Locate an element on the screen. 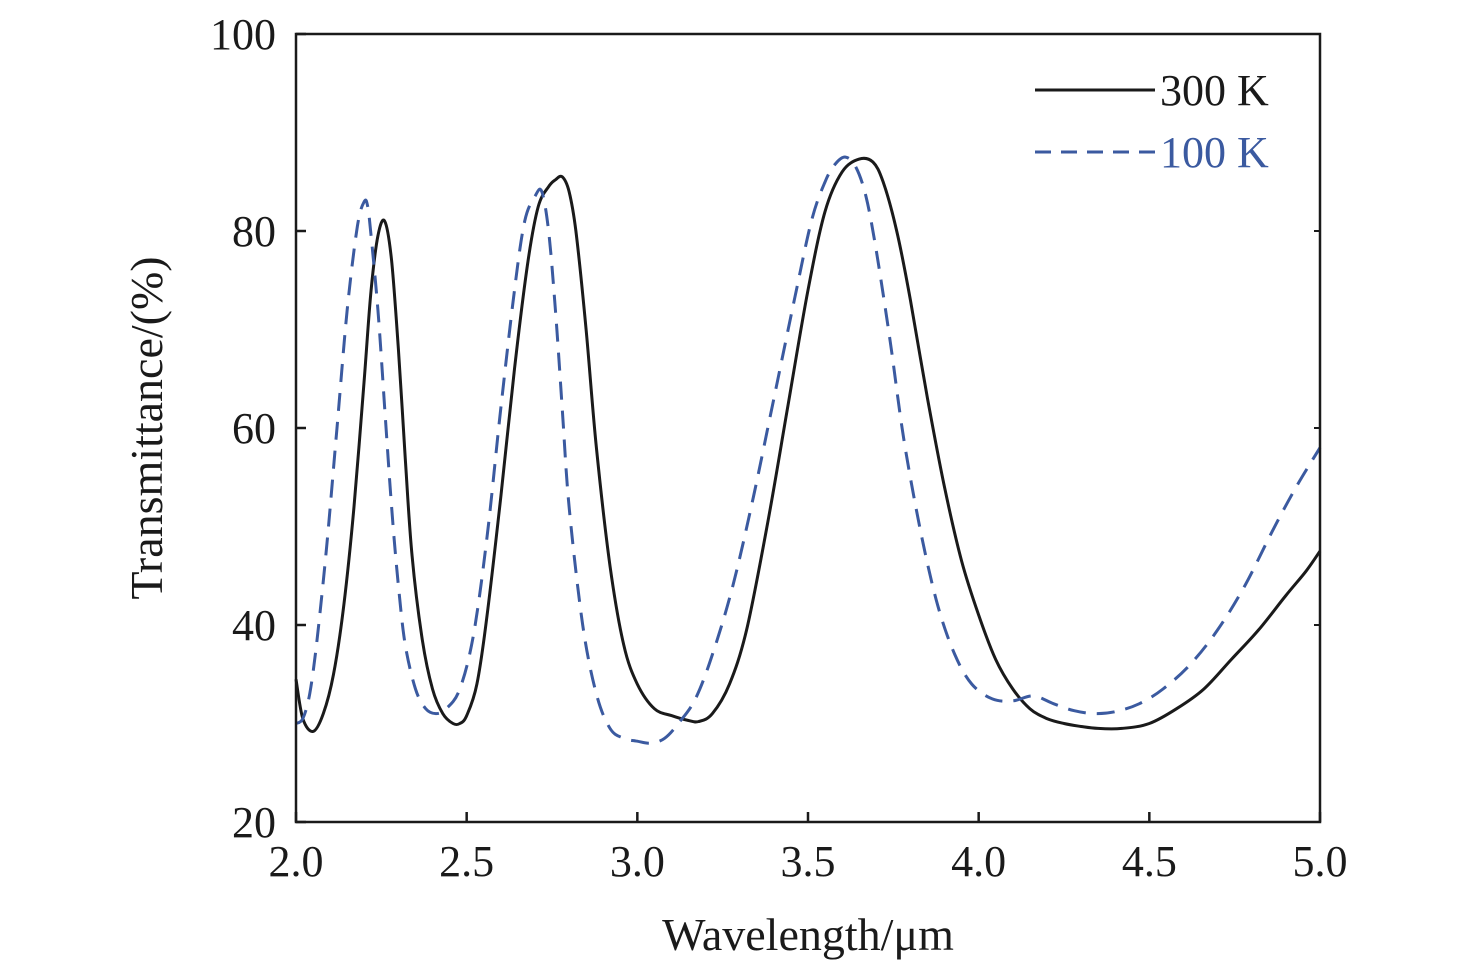 This screenshot has height=972, width=1476. legend-label-100k: 100 K is located at coordinates (1214, 152).